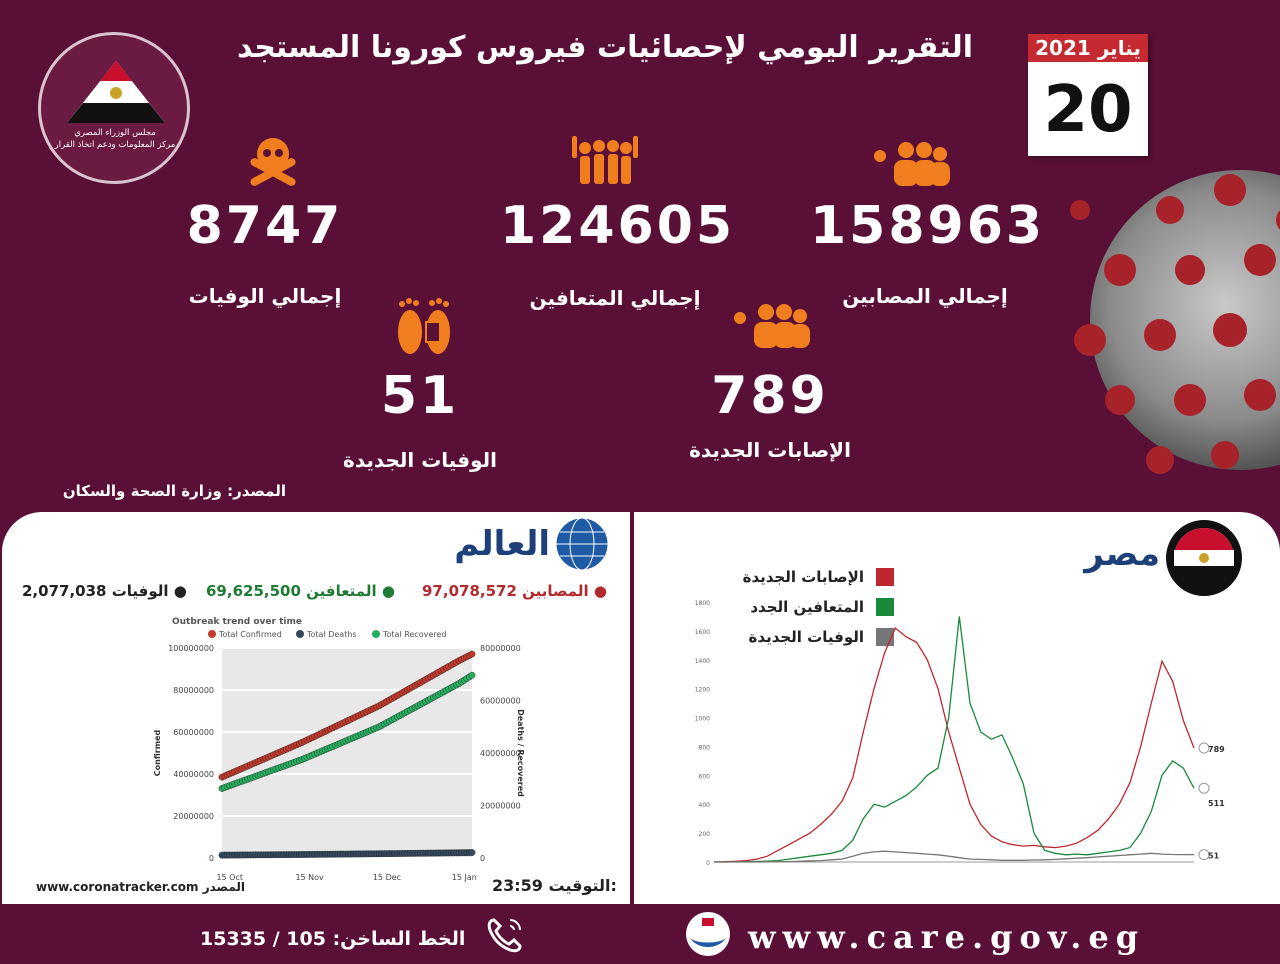 Image resolution: width=1280 pixels, height=964 pixels. I want to click on world-source-site: www.coronatracker.com, so click(117, 887).